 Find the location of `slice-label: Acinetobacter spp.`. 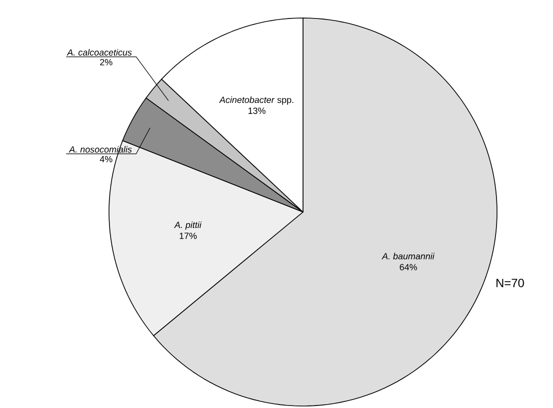

slice-label: Acinetobacter spp. is located at coordinates (256, 100).